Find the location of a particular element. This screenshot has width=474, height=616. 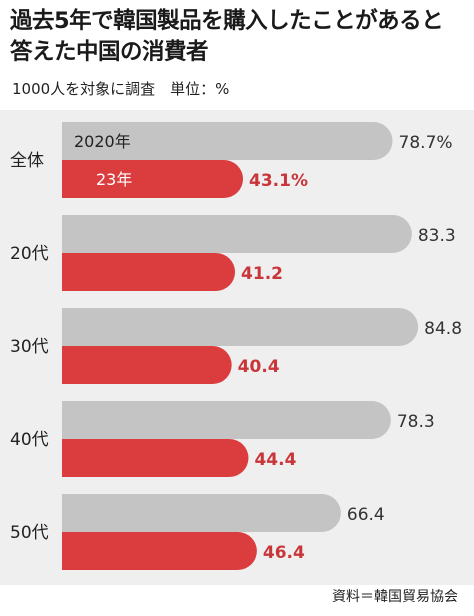

data-label: 78.3 is located at coordinates (416, 422).